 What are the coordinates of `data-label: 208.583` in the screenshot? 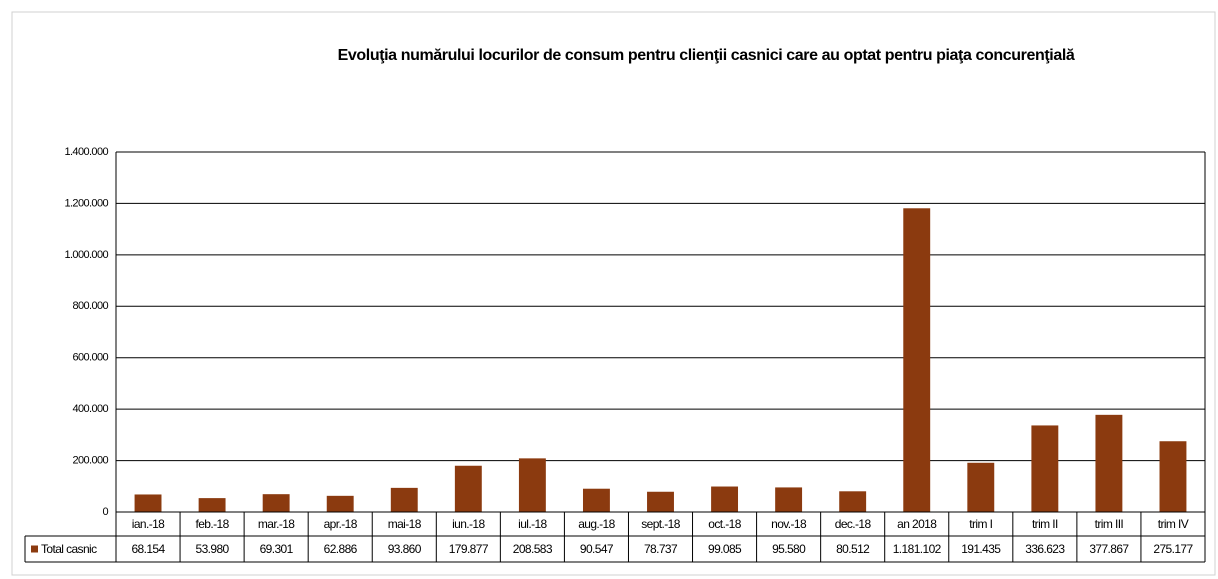 It's located at (533, 549).